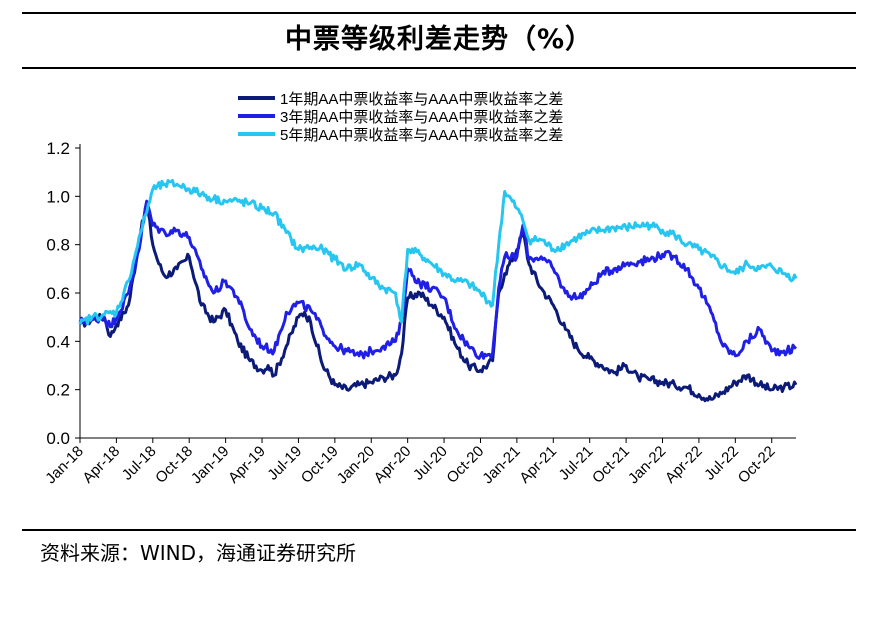 Image resolution: width=878 pixels, height=618 pixels. What do you see at coordinates (647, 465) in the screenshot?
I see `x-tick-label: Jan-22` at bounding box center [647, 465].